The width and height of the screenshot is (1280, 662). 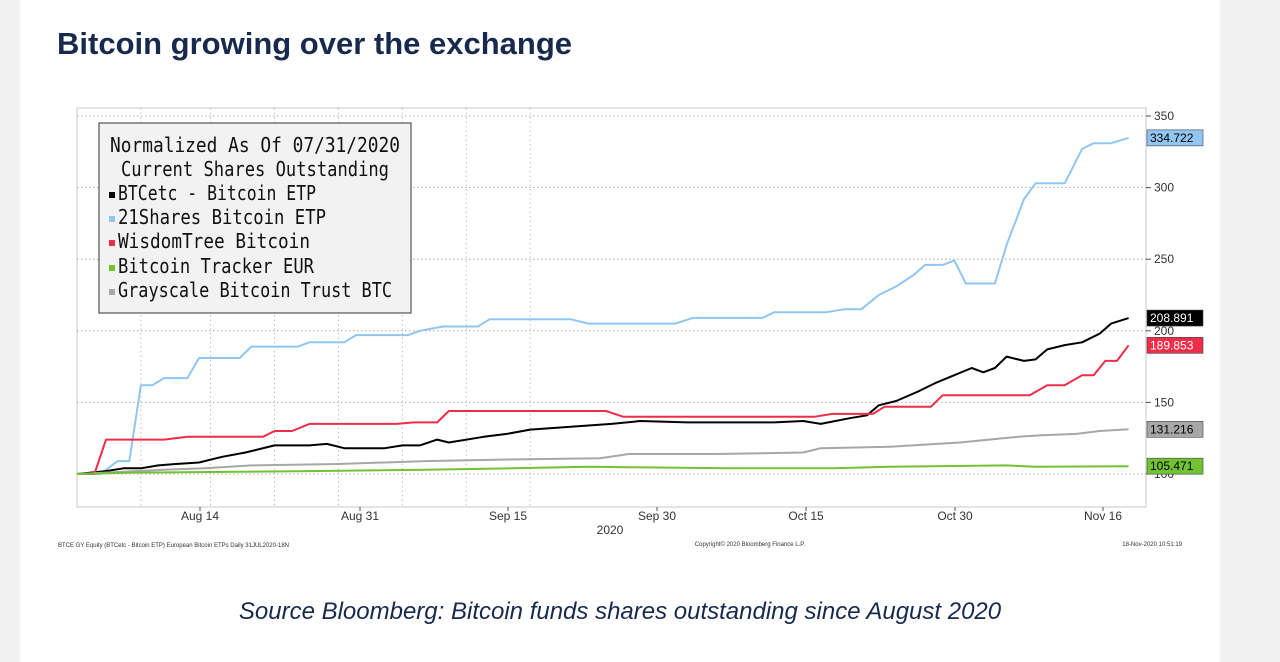 I want to click on legend-label-1: BTCetc - Bitcoin ETP, so click(x=217, y=193).